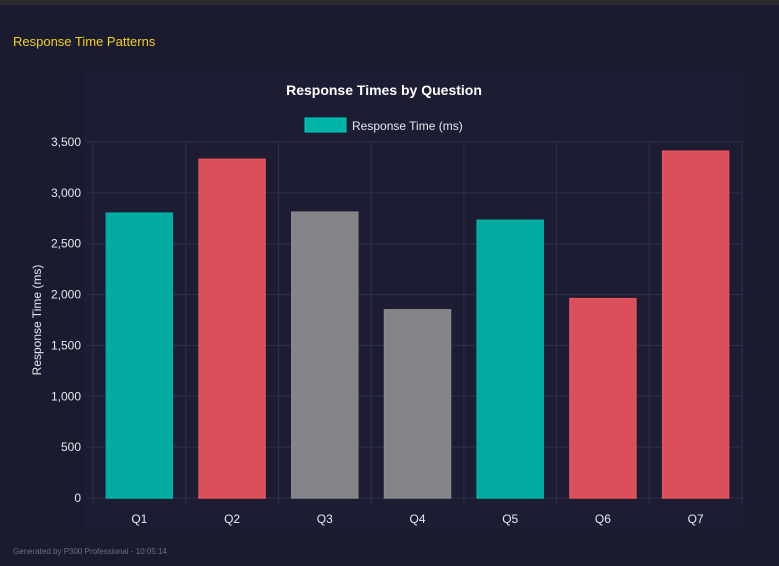 The height and width of the screenshot is (566, 779). Describe the element at coordinates (696, 519) in the screenshot. I see `x-tick-label: Q7` at that location.